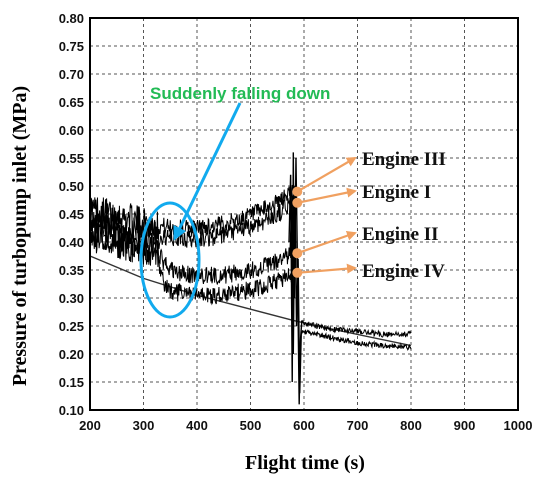 The height and width of the screenshot is (479, 550). Describe the element at coordinates (369, 215) in the screenshot. I see `engine-labels: Engine III Engine I Engine II Engine IV` at that location.